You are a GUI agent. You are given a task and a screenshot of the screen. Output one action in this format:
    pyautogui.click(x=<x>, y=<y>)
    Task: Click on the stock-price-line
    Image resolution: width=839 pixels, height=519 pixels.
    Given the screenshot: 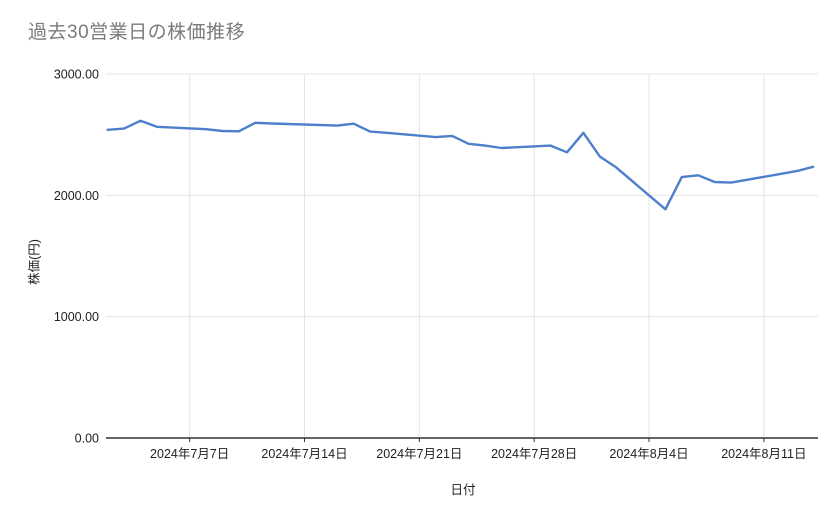 What is the action you would take?
    pyautogui.click(x=460, y=165)
    